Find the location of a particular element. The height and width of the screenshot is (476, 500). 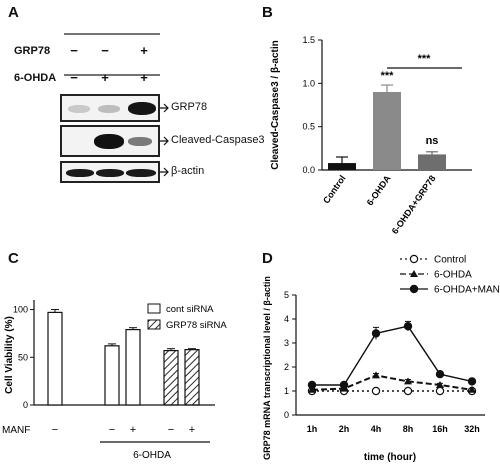

x-axis-label: time (hour) is located at coordinates (390, 457).